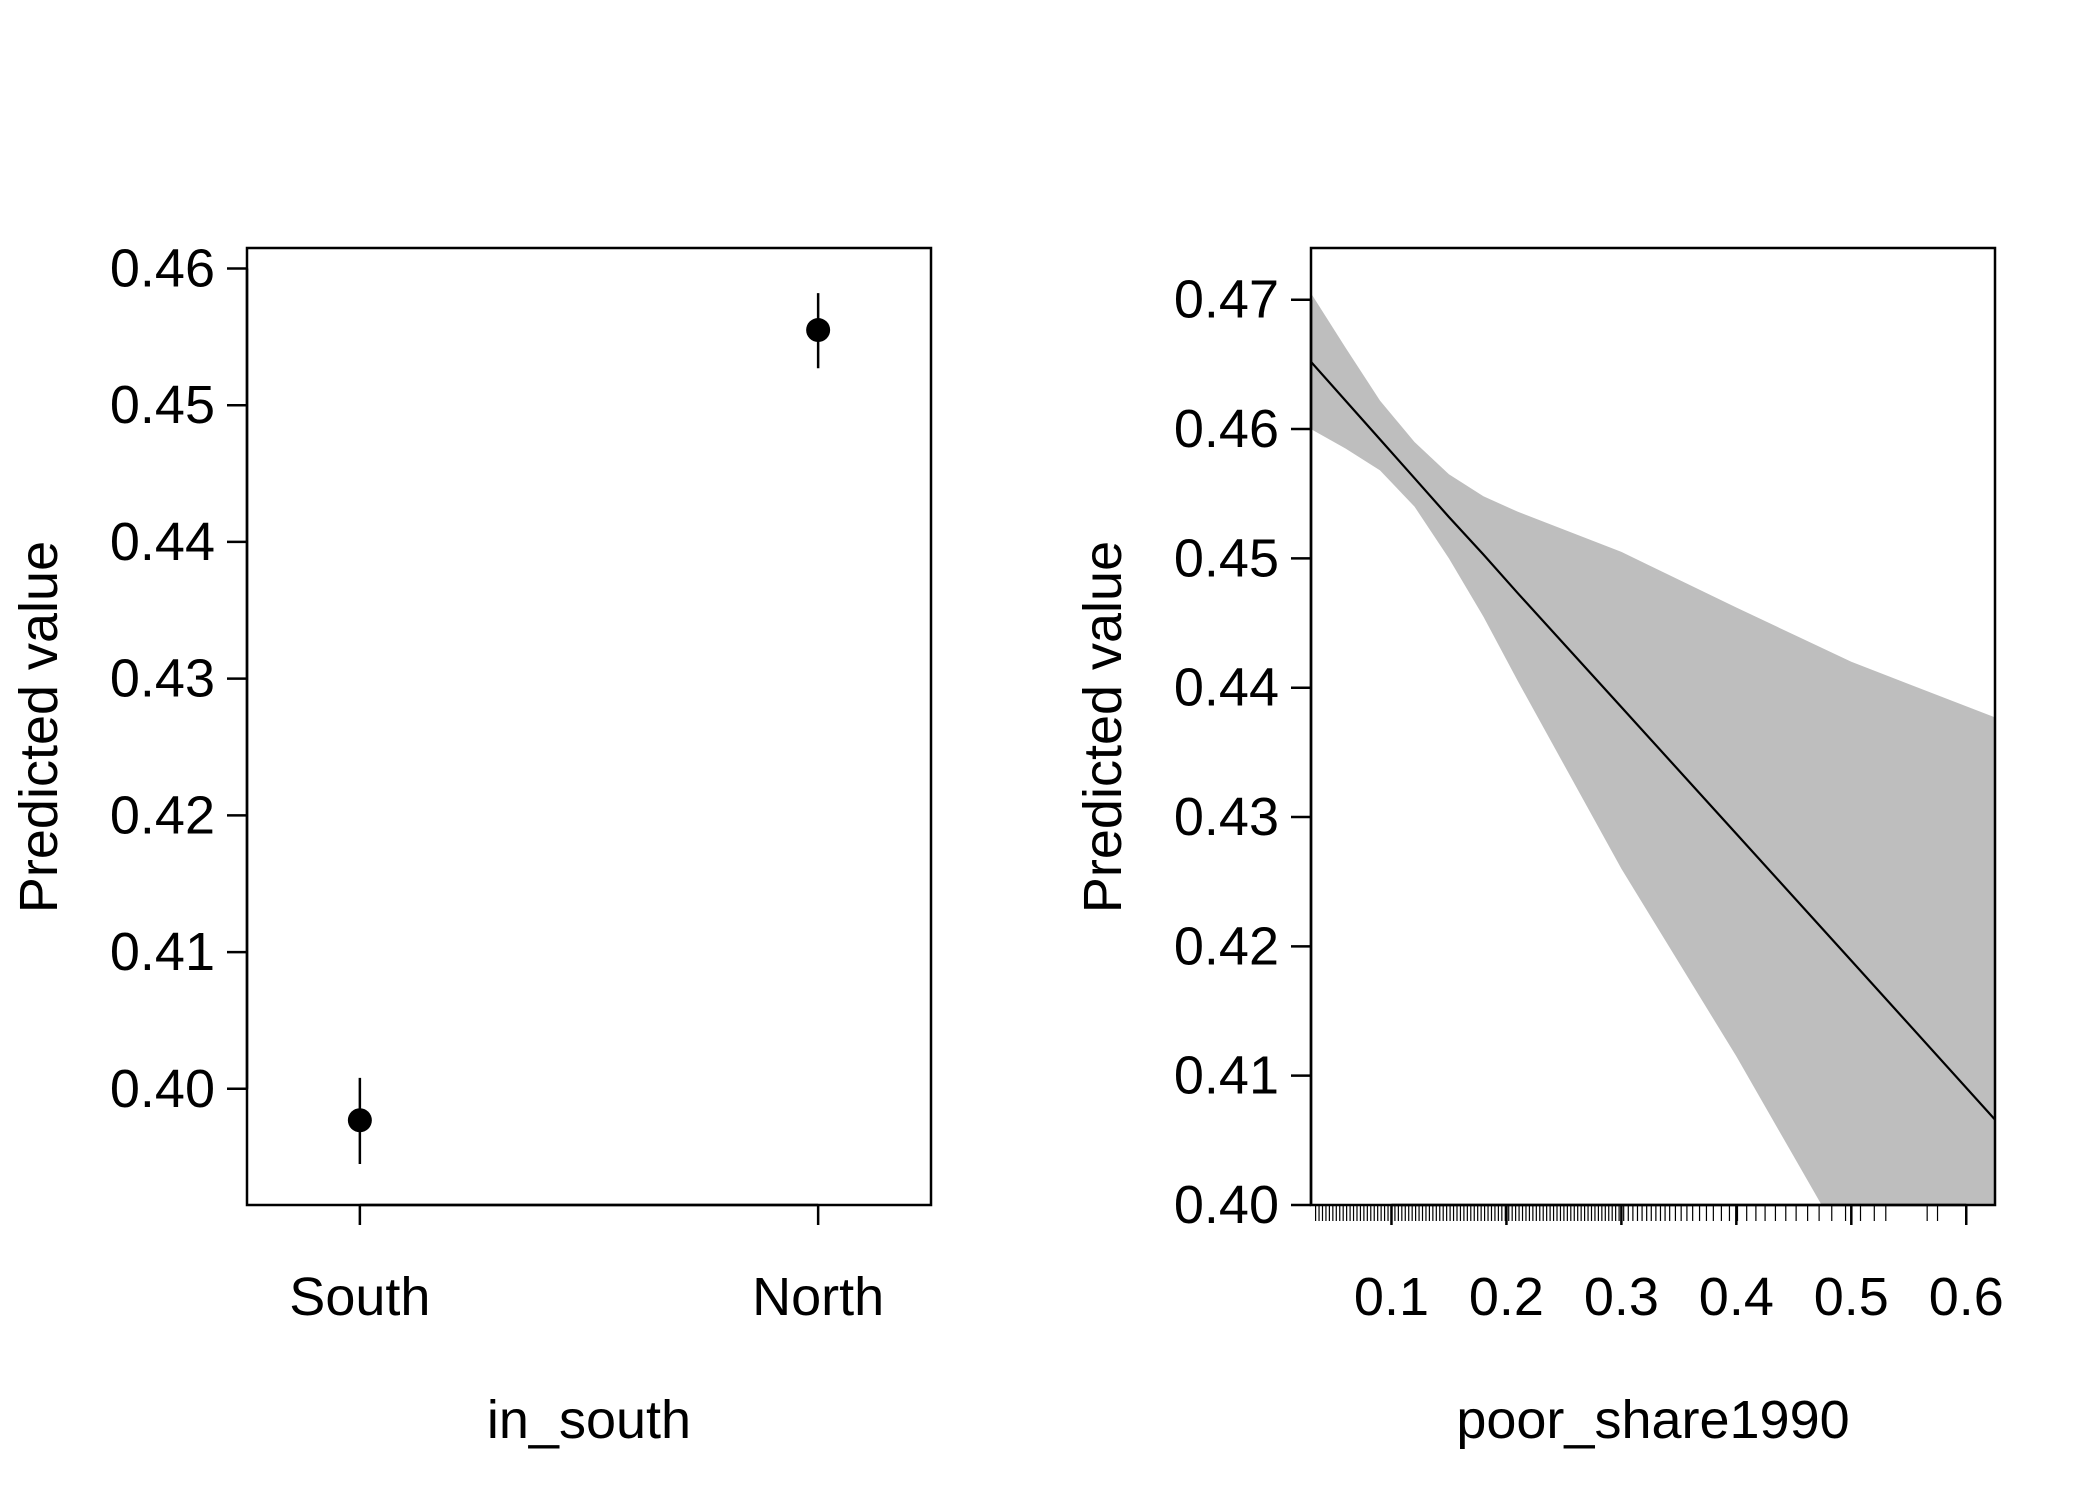 This screenshot has width=2100, height=1500. Describe the element at coordinates (162, 405) in the screenshot. I see `y-tick-label-left: 0.45` at that location.